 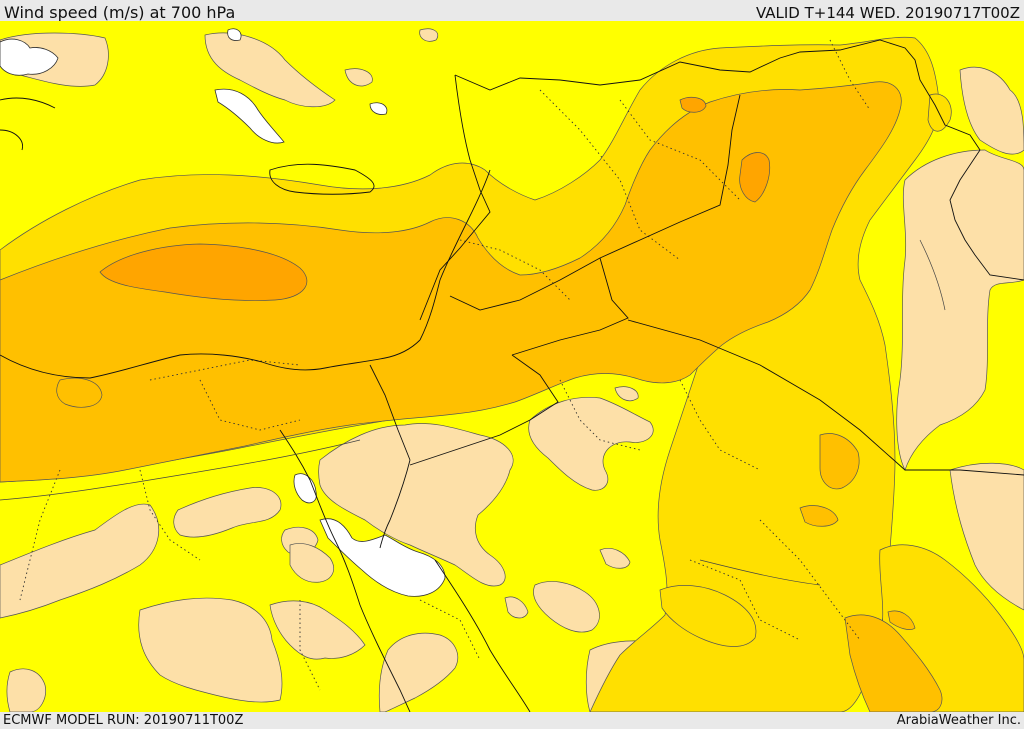 I want to click on map-title: Wind speed (m/s) at 700 hPa, so click(x=120, y=12).